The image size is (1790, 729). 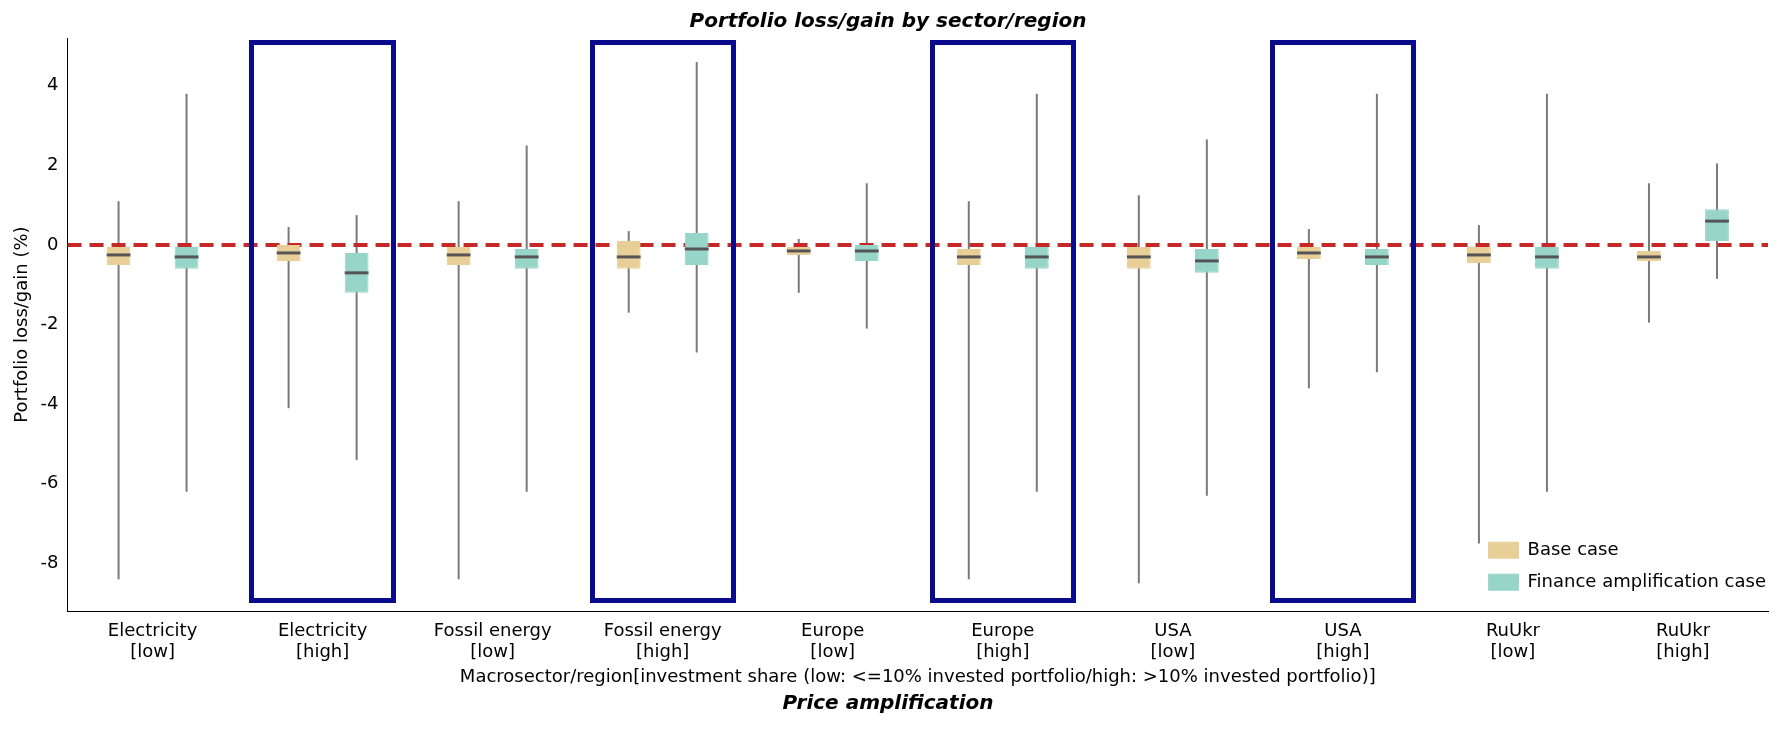 I want to click on y-tick-label: -4, so click(x=49, y=402).